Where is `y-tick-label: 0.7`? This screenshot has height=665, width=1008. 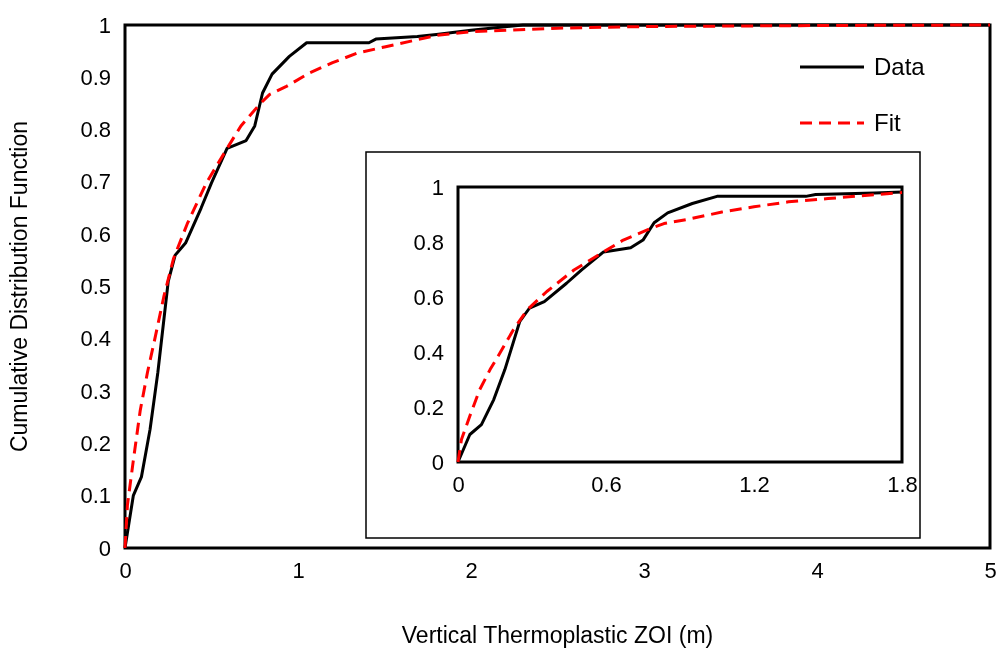
y-tick-label: 0.7 is located at coordinates (95, 182).